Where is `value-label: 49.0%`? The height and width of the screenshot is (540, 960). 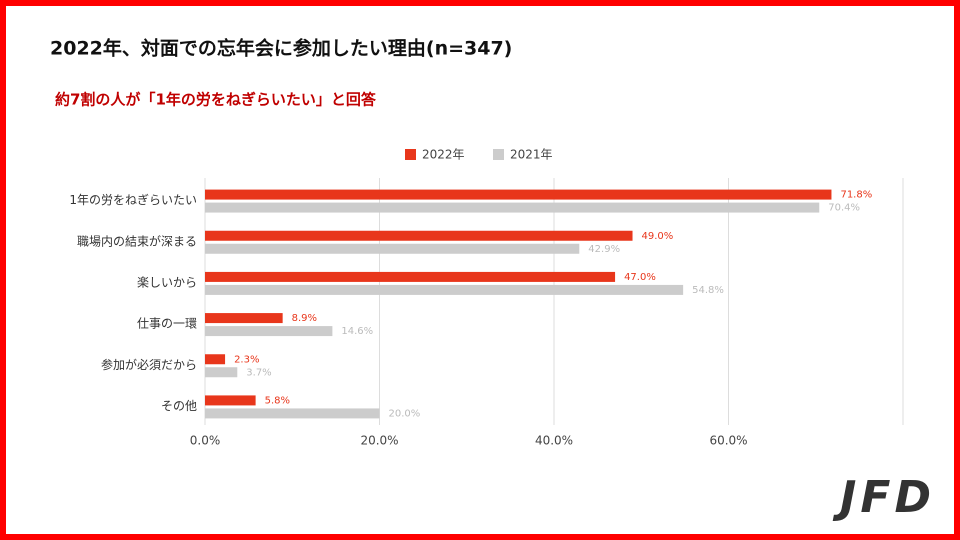 value-label: 49.0% is located at coordinates (658, 236).